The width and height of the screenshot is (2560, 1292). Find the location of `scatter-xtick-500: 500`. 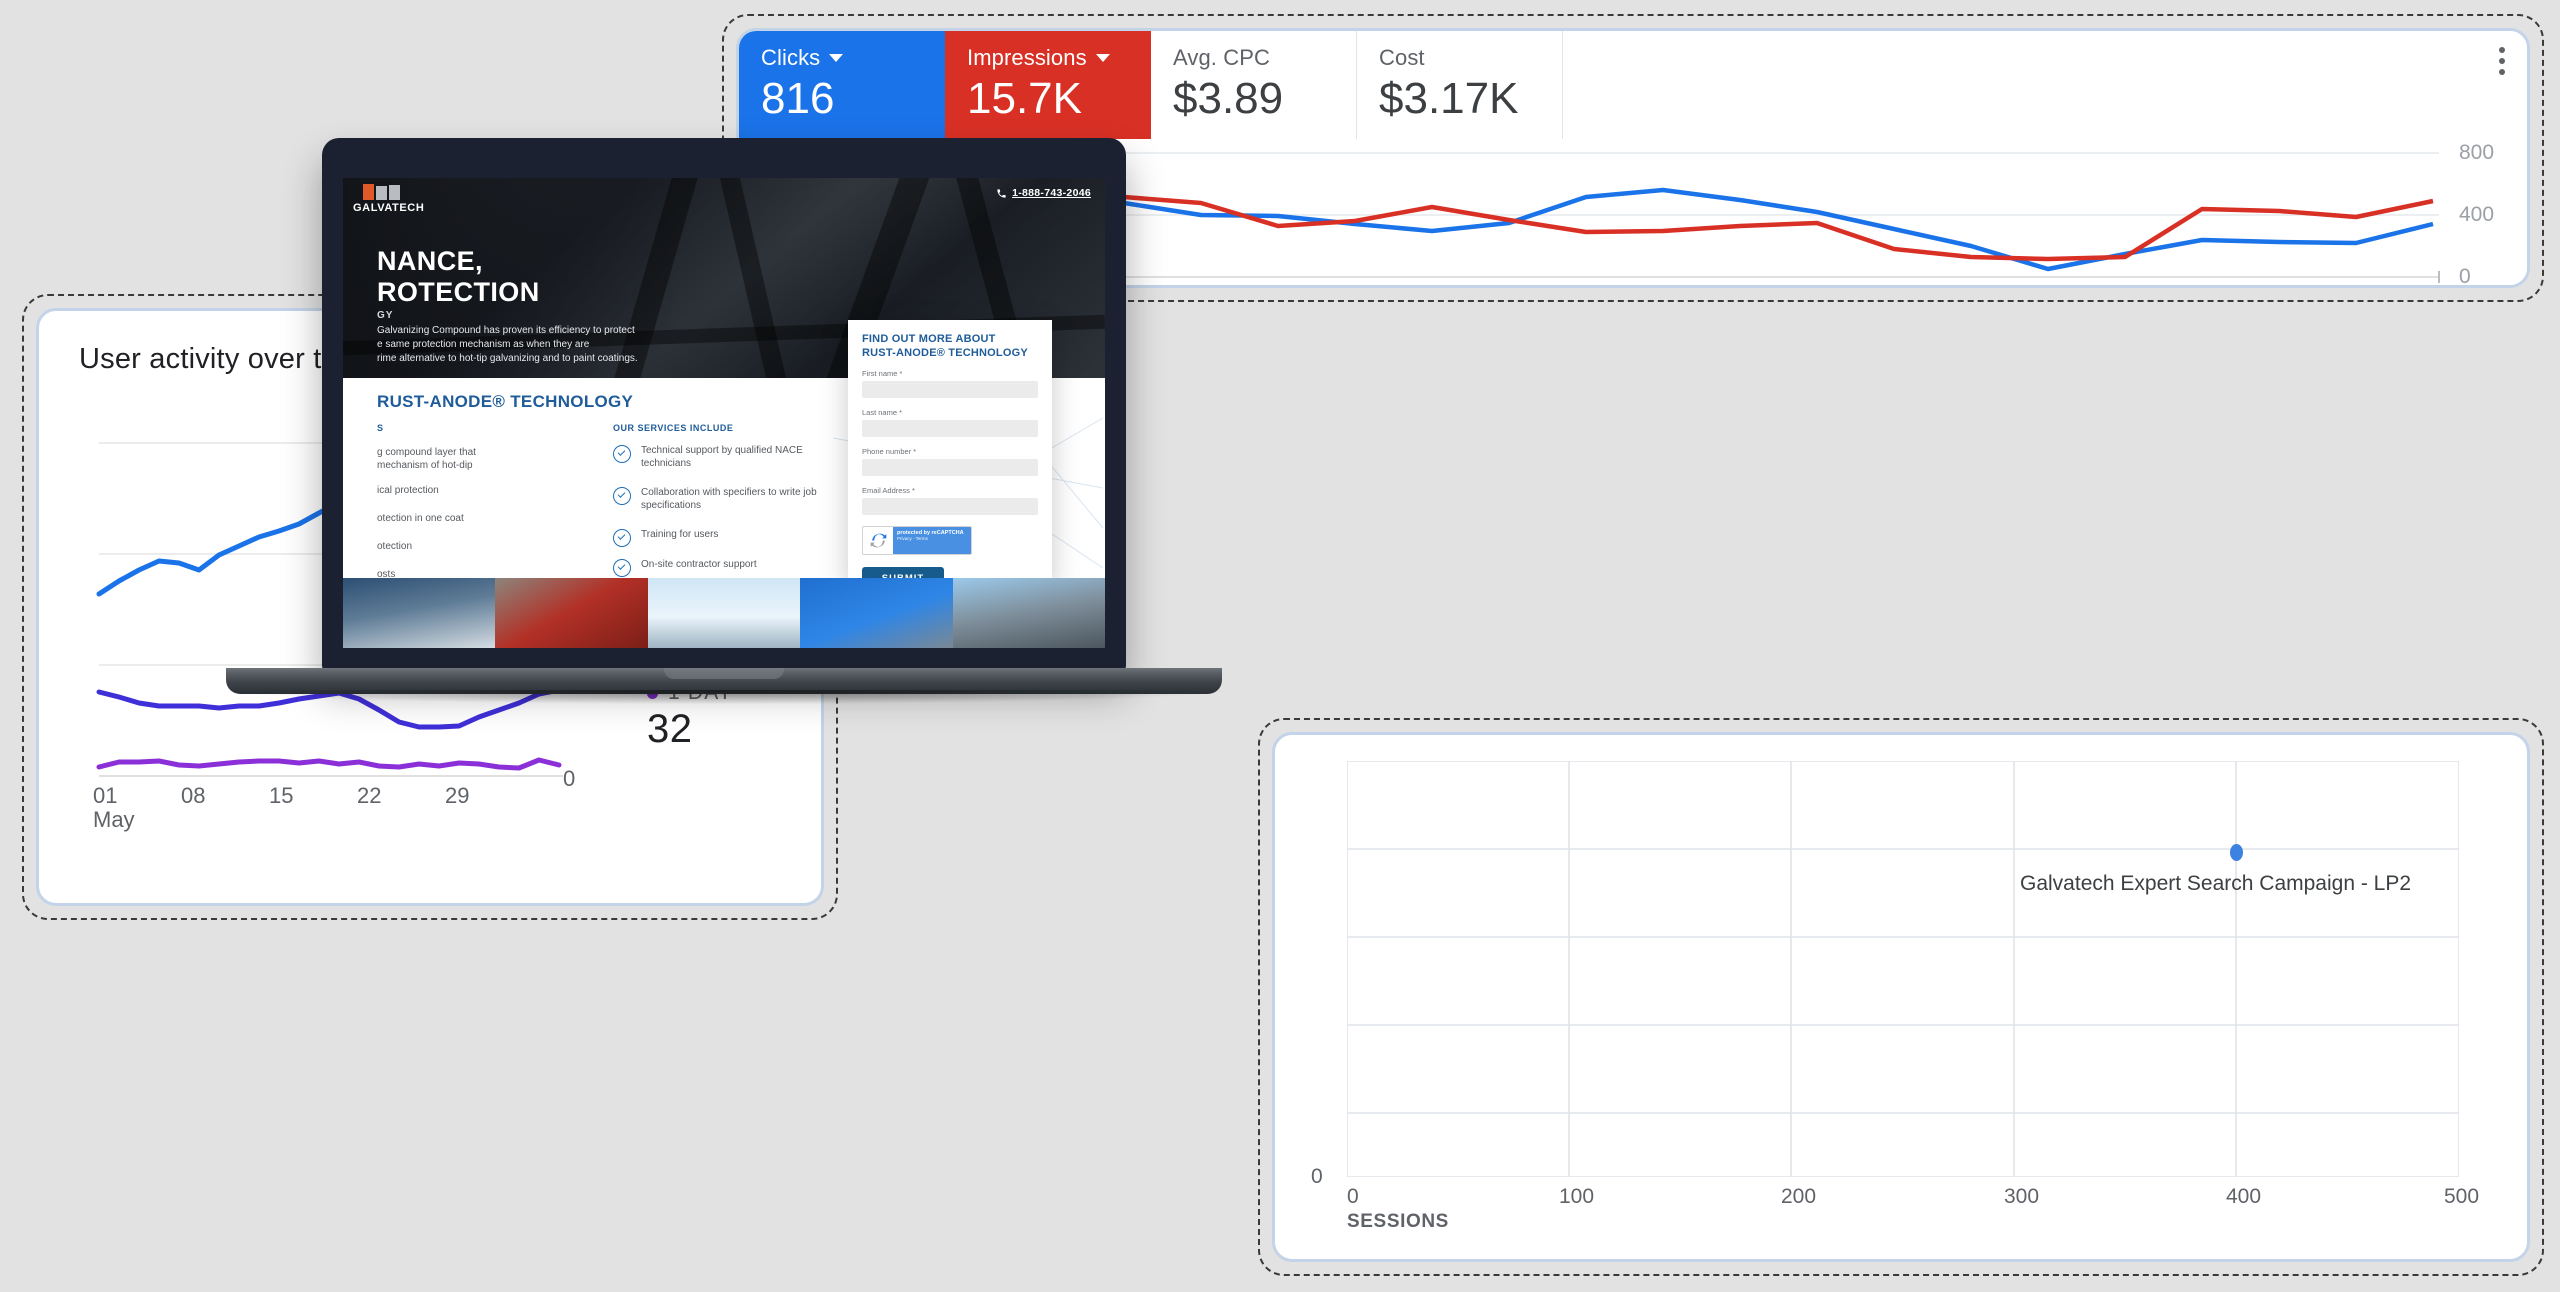

scatter-xtick-500: 500 is located at coordinates (2462, 1196).